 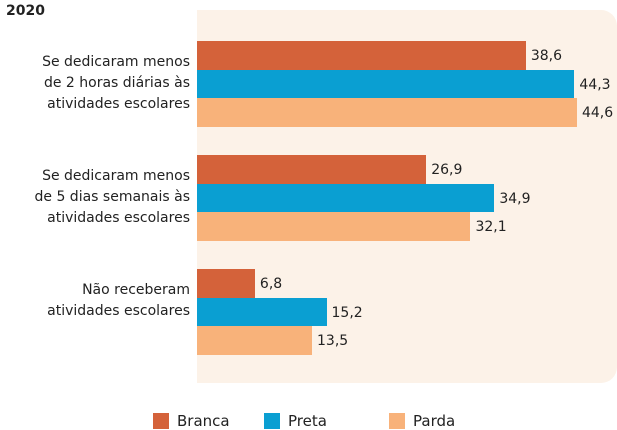 I want to click on legend-label: Preta, so click(x=307, y=421).